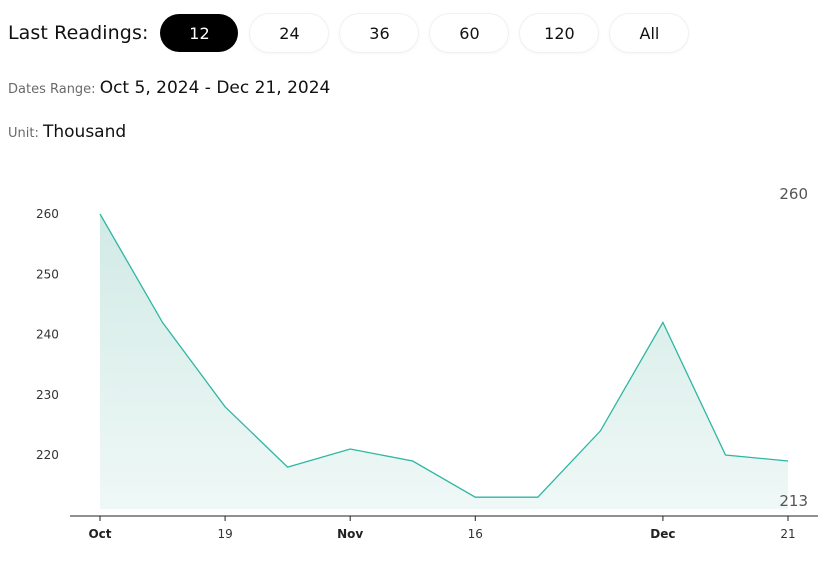  Describe the element at coordinates (78, 33) in the screenshot. I see `last-readings-label: Last Readings:` at that location.